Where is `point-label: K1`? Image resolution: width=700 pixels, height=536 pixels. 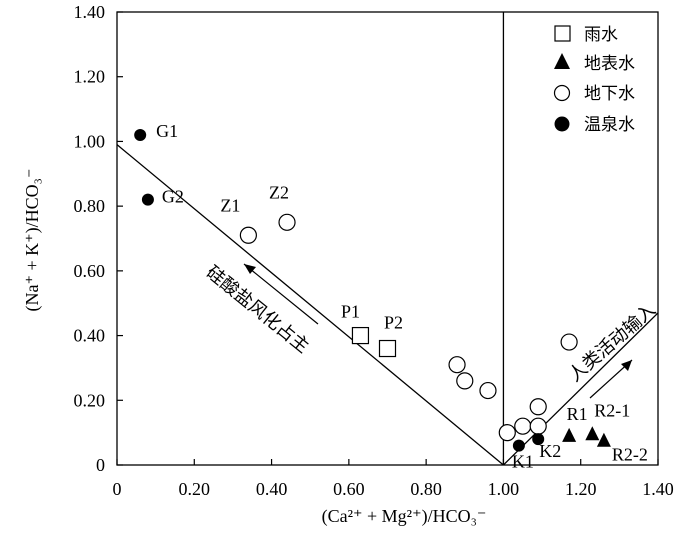
point-label: K1 is located at coordinates (523, 462).